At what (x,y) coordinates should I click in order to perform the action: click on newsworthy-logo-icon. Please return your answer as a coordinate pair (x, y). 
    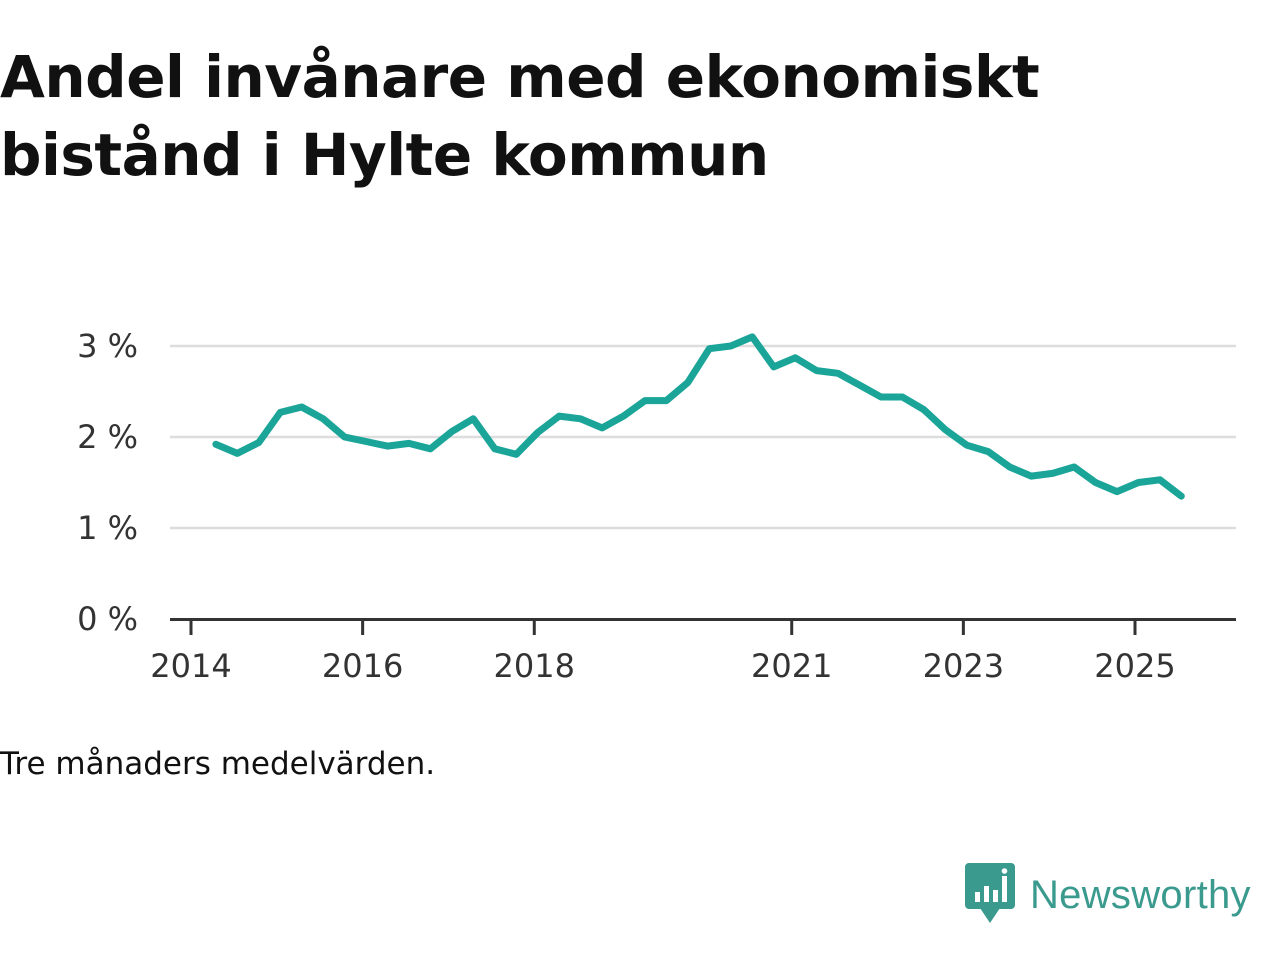
    Looking at the image, I should click on (990, 895).